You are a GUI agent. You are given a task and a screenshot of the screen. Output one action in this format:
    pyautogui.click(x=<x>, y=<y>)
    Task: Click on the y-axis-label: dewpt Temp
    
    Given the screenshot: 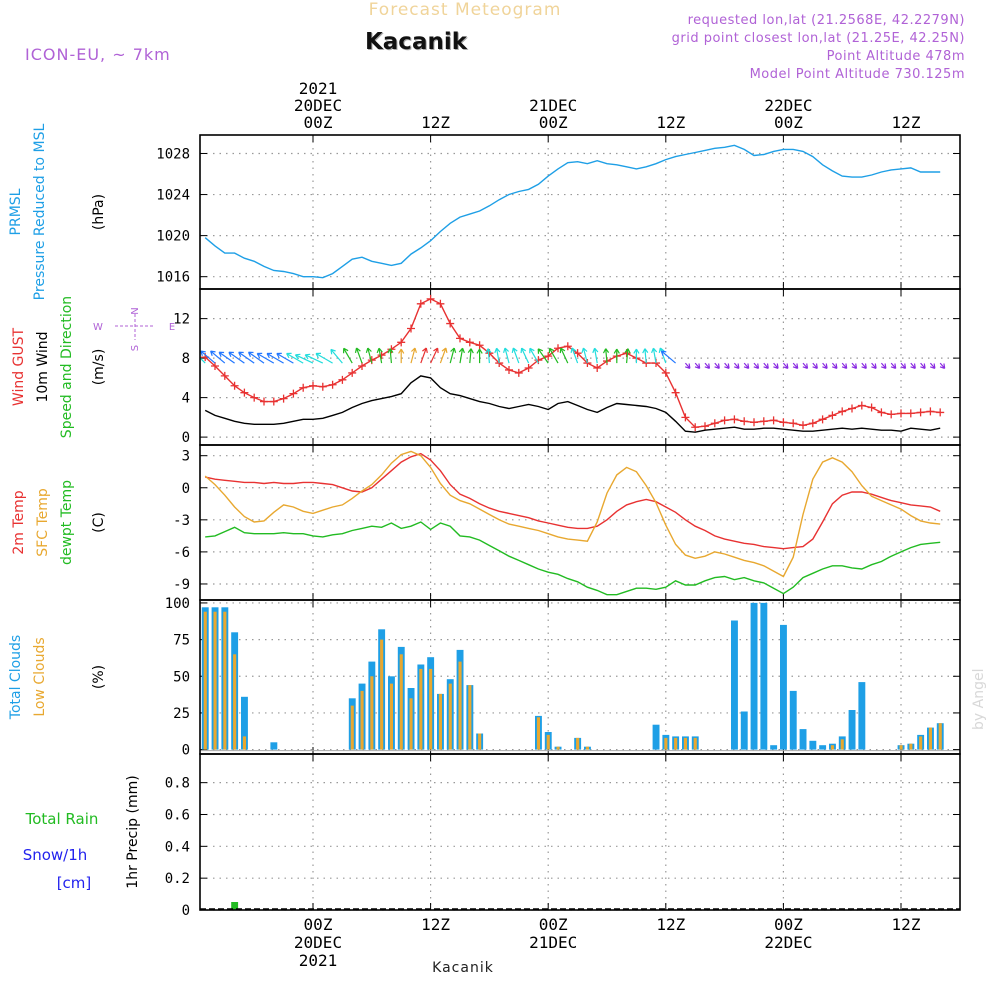 What is the action you would take?
    pyautogui.click(x=67, y=522)
    